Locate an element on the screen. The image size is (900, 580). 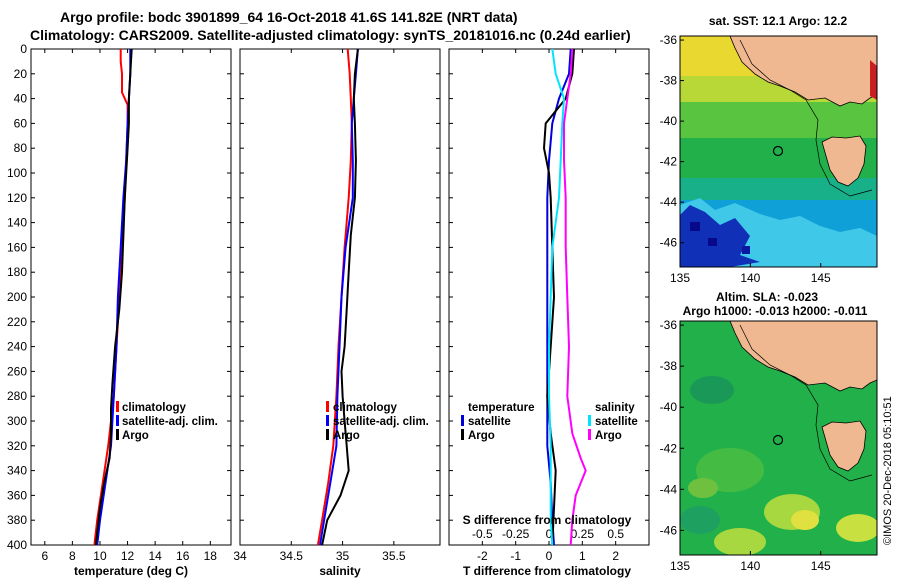
depth-tick-label: 340 is located at coordinates (17, 471).